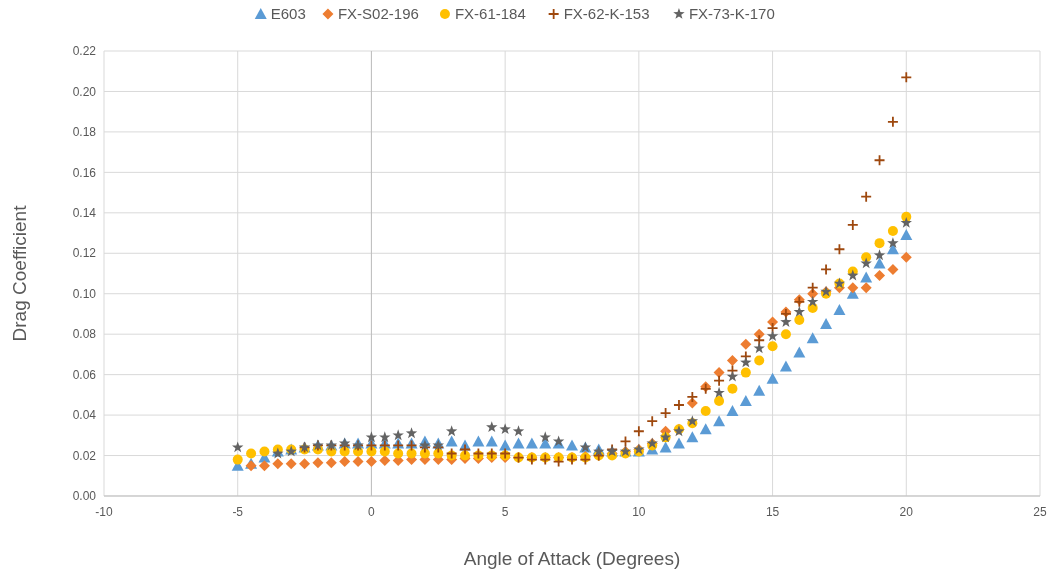 This screenshot has width=1051, height=579. What do you see at coordinates (84, 213) in the screenshot?
I see `y-tick-label: 0.14` at bounding box center [84, 213].